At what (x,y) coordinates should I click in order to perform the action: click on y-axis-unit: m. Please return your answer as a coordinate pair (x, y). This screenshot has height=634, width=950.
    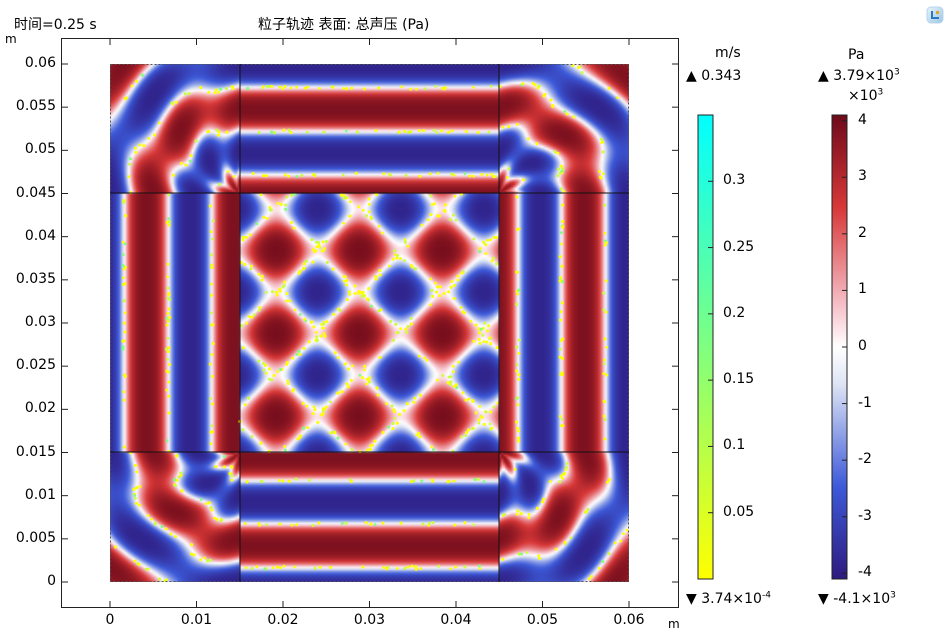
    Looking at the image, I should click on (11, 39).